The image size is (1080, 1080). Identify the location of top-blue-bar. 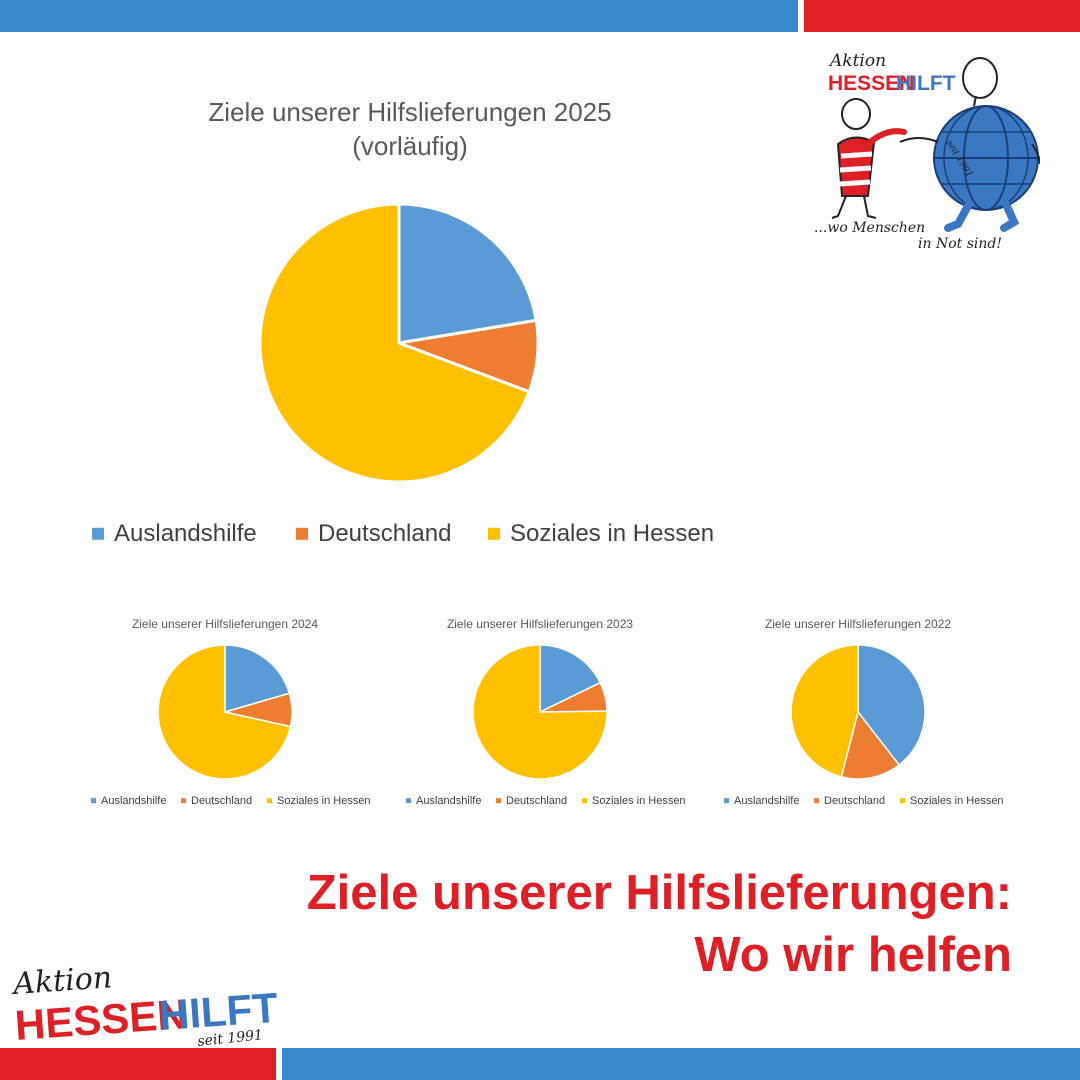
(399, 16).